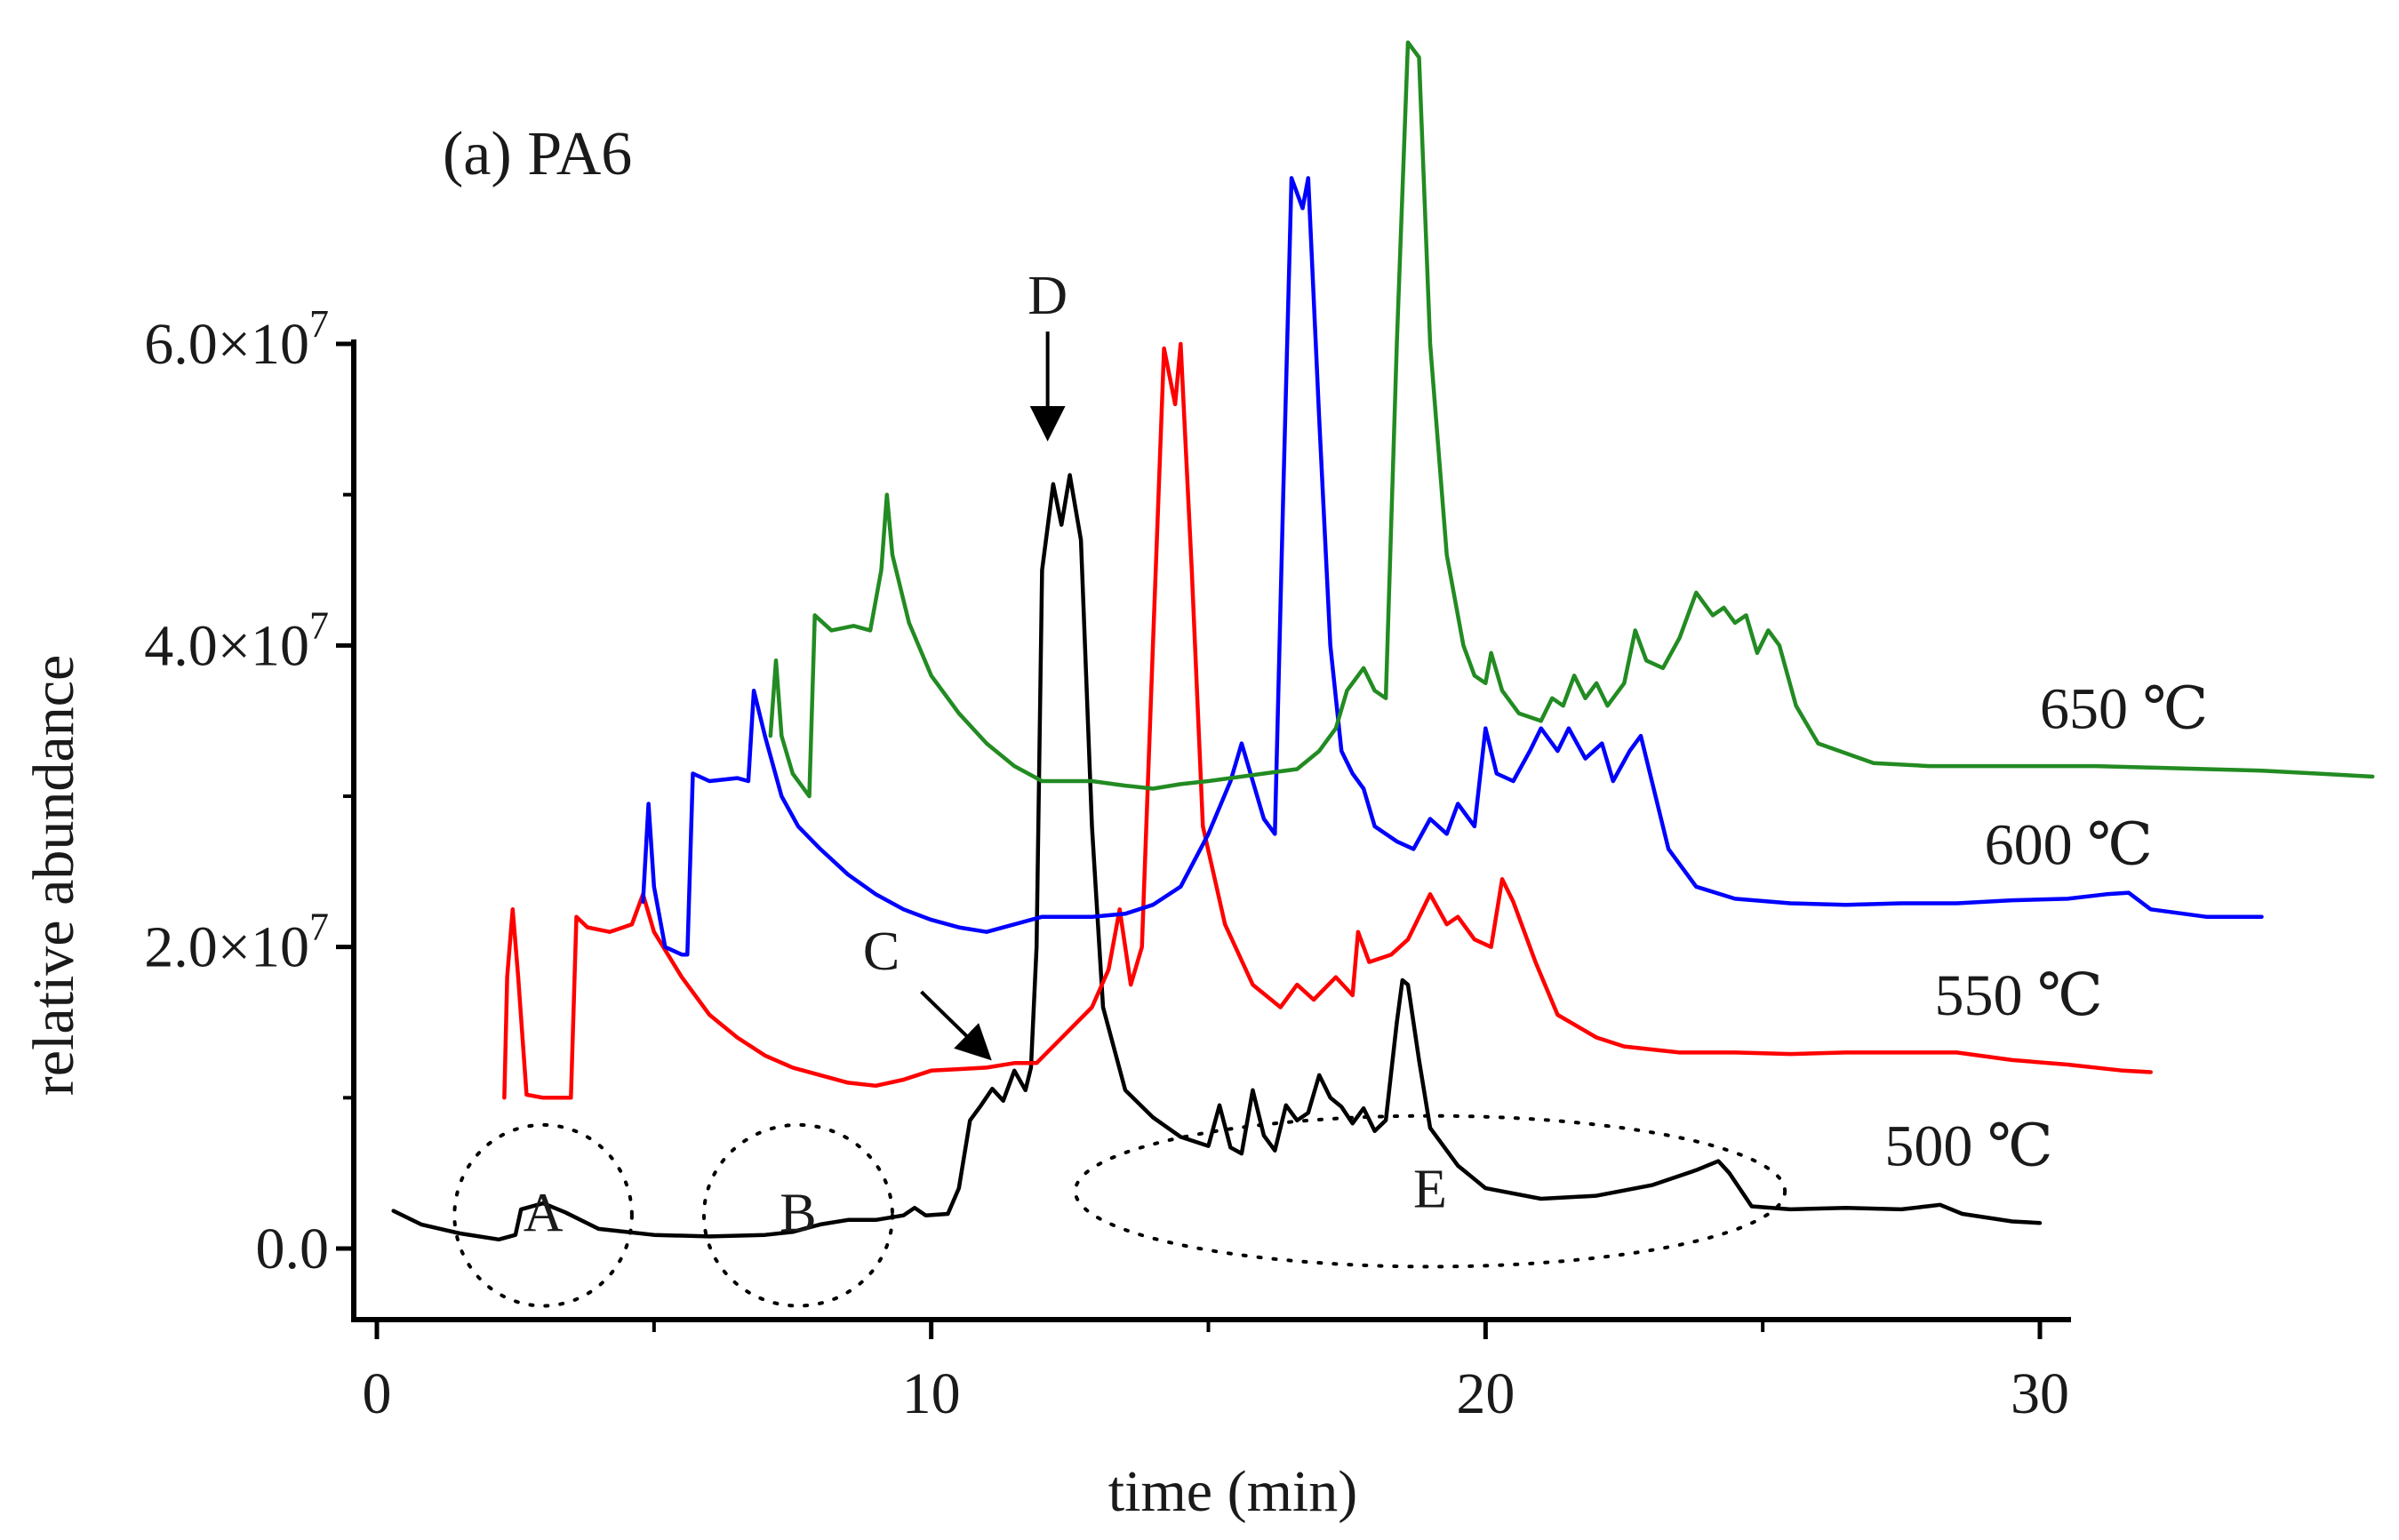  I want to click on region-ellipse-a, so click(543, 1215).